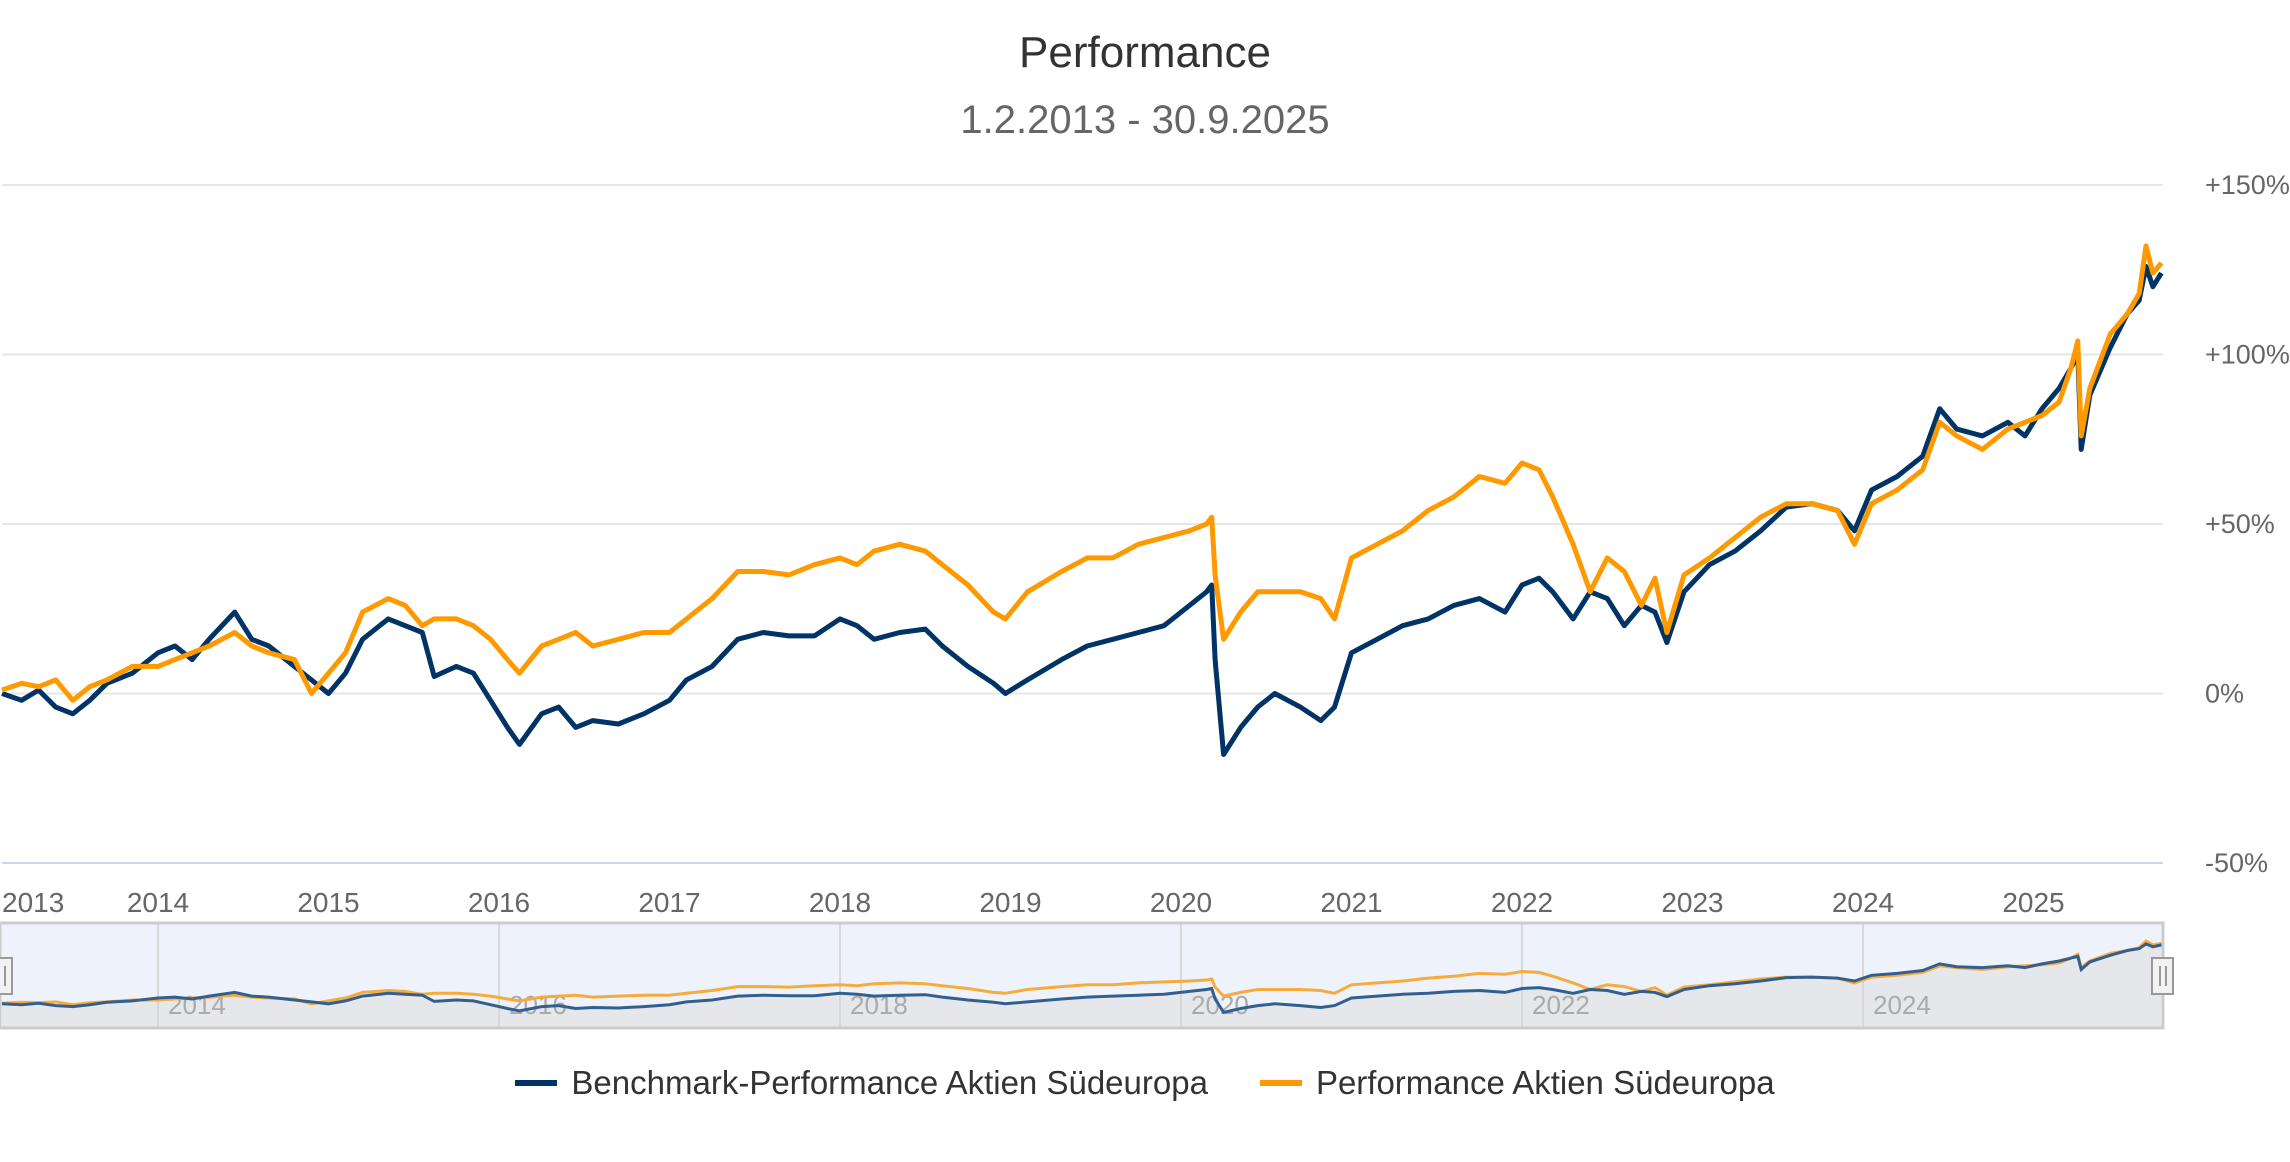 The height and width of the screenshot is (1162, 2290). Describe the element at coordinates (1692, 902) in the screenshot. I see `x-tick-label: 2023` at that location.